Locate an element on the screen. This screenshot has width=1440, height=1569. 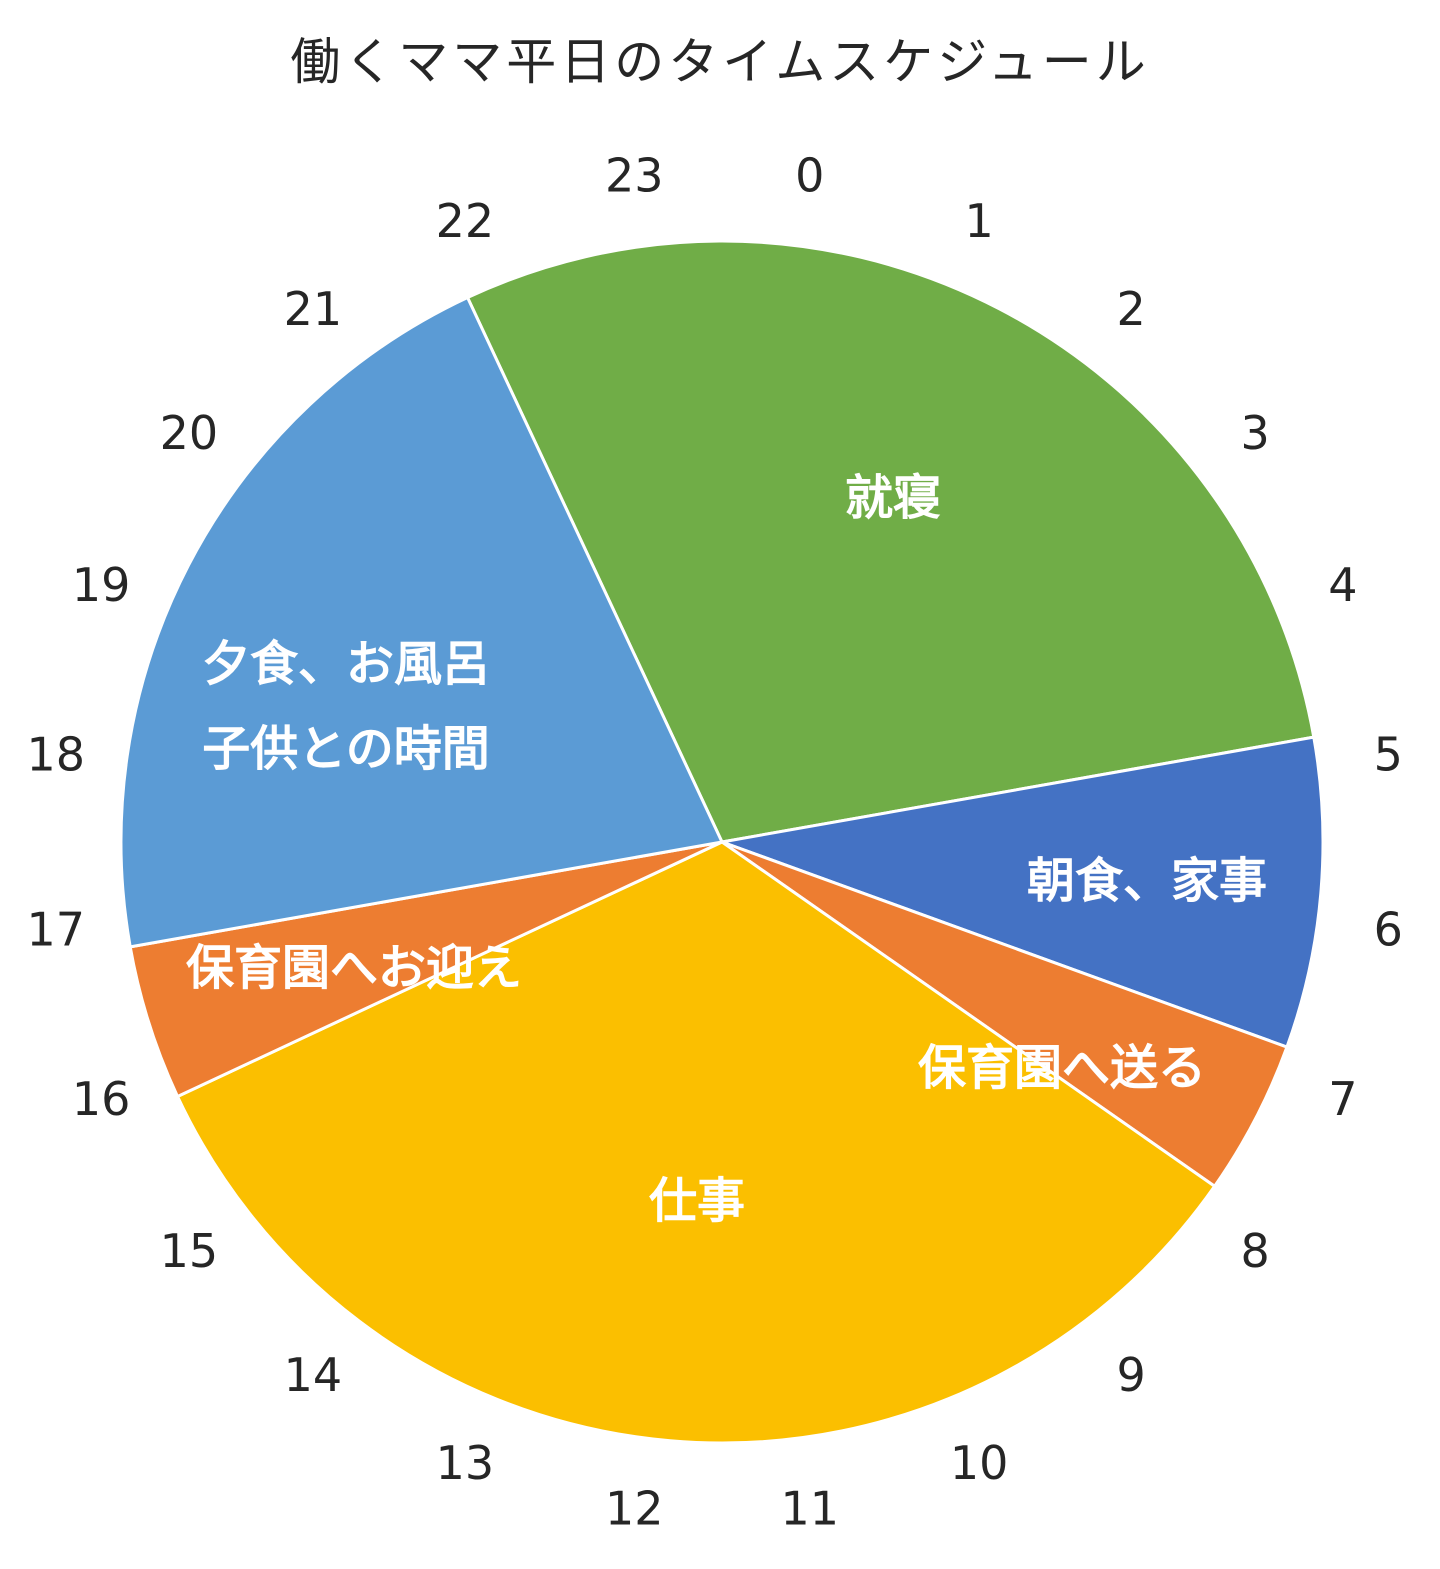
hour-label: 15 is located at coordinates (189, 1251).